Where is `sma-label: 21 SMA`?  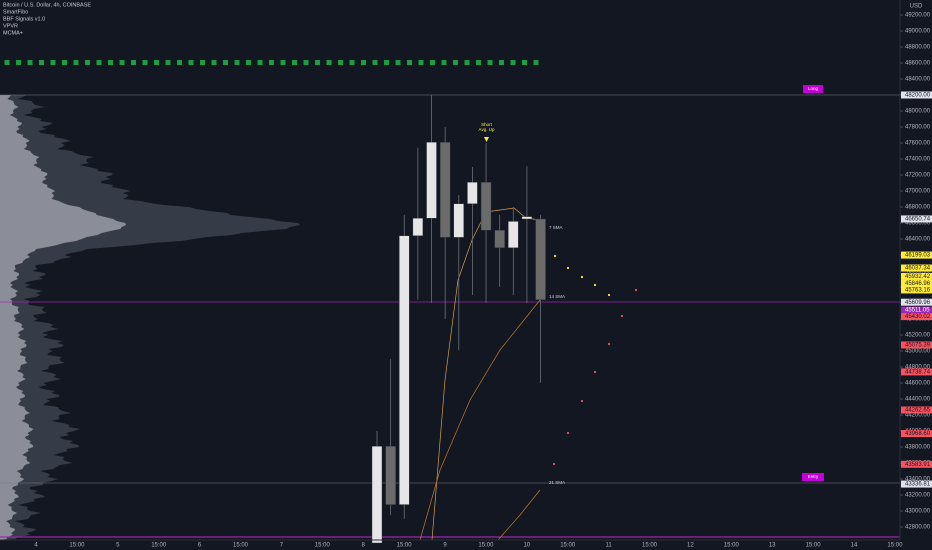 sma-label: 21 SMA is located at coordinates (557, 482).